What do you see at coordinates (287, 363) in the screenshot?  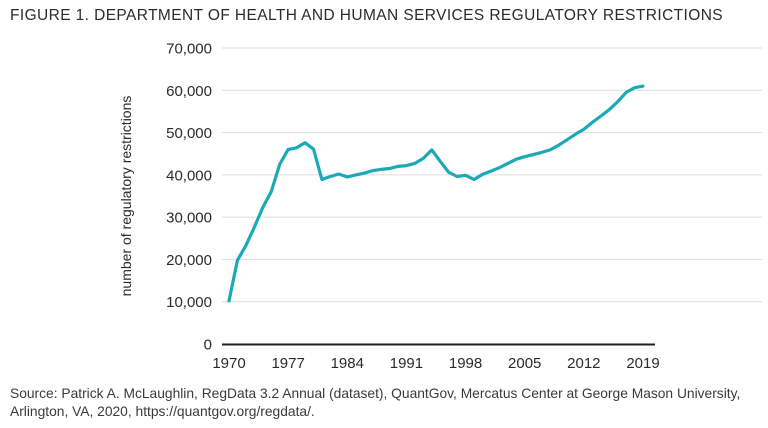 I see `x-tick-label: 1977` at bounding box center [287, 363].